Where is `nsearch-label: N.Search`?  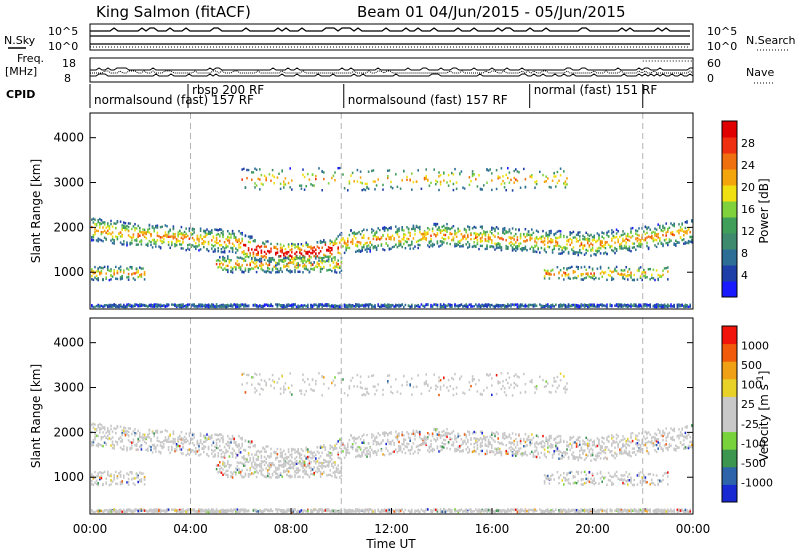 nsearch-label: N.Search is located at coordinates (771, 40).